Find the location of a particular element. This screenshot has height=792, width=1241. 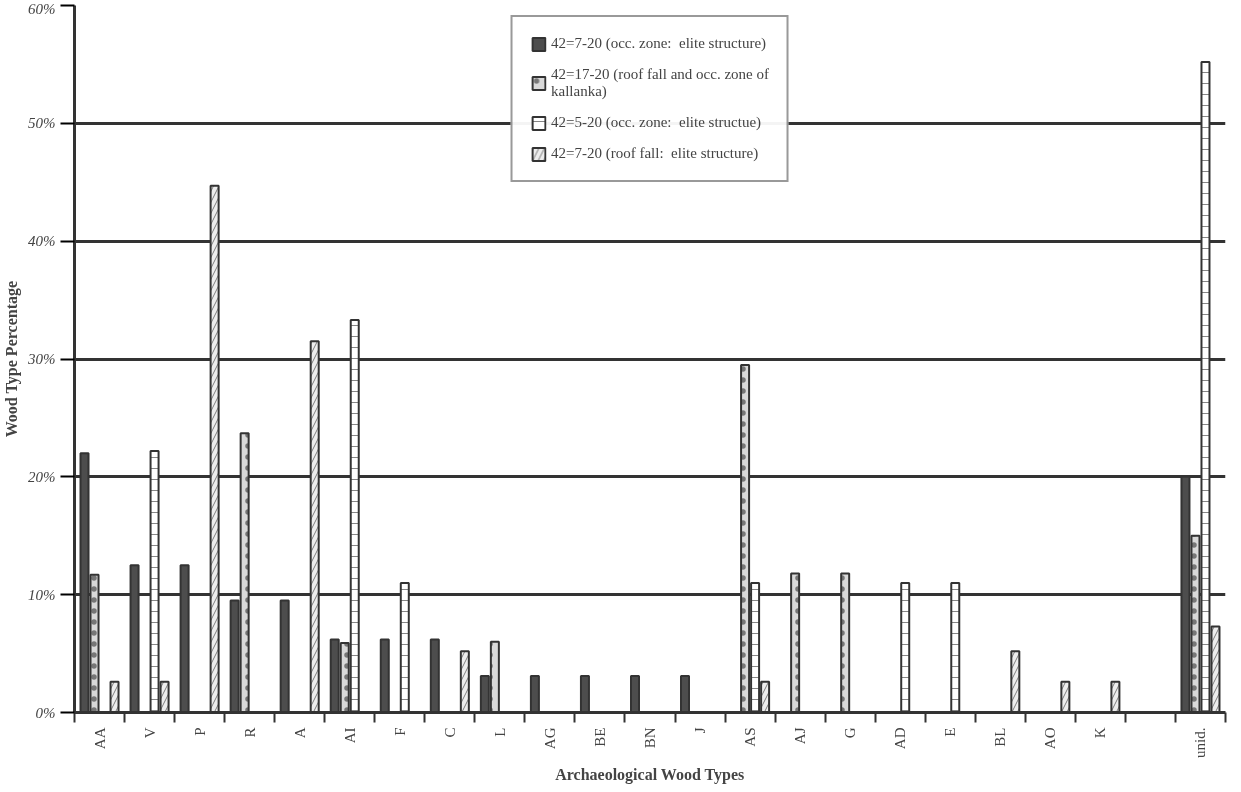

y-axis-title: Wood Type Percentage is located at coordinates (12, 359).